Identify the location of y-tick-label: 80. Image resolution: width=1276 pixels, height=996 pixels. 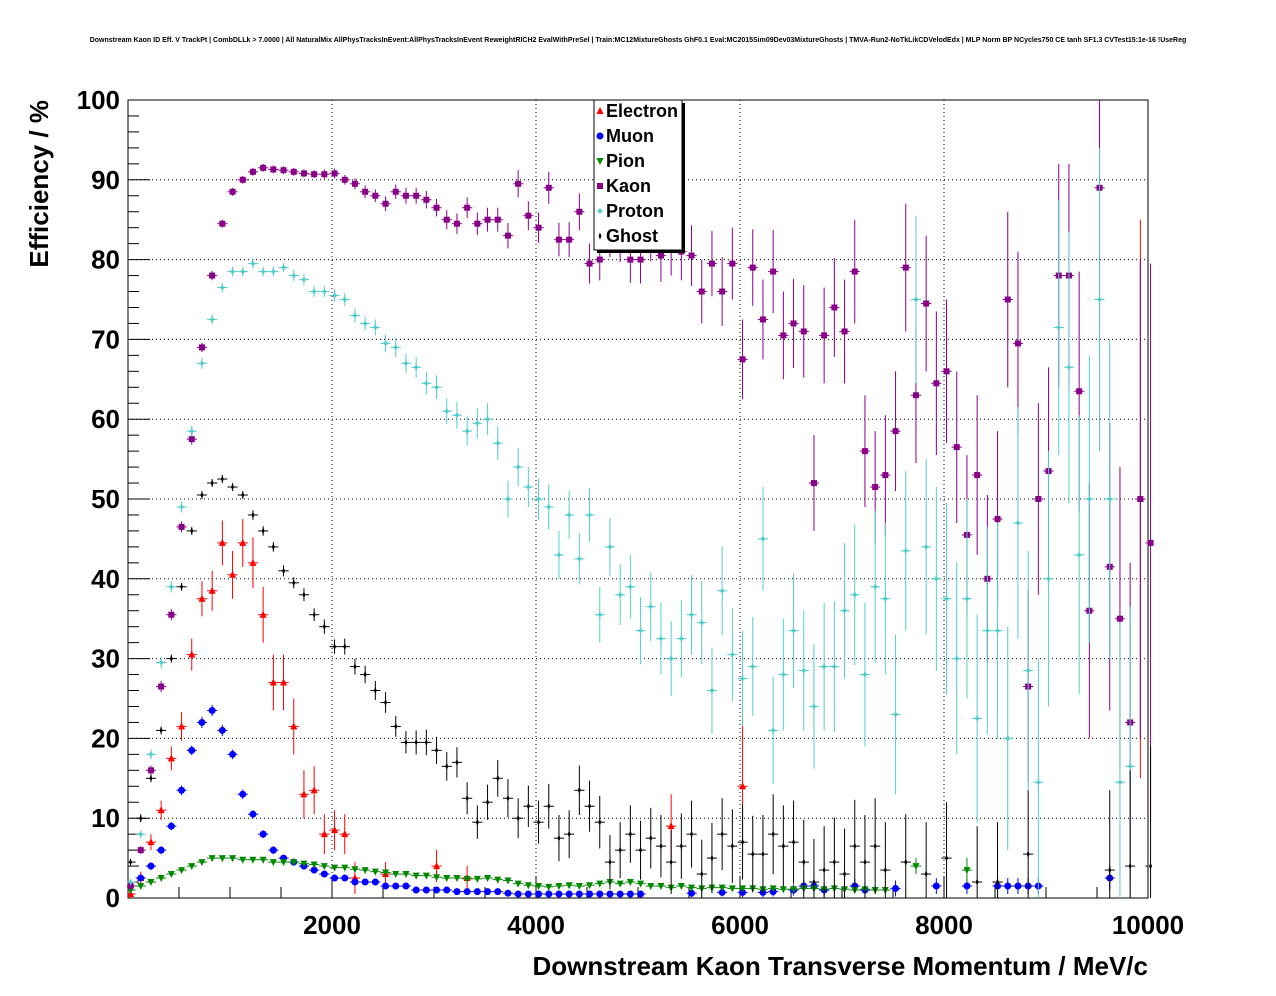
(105, 260).